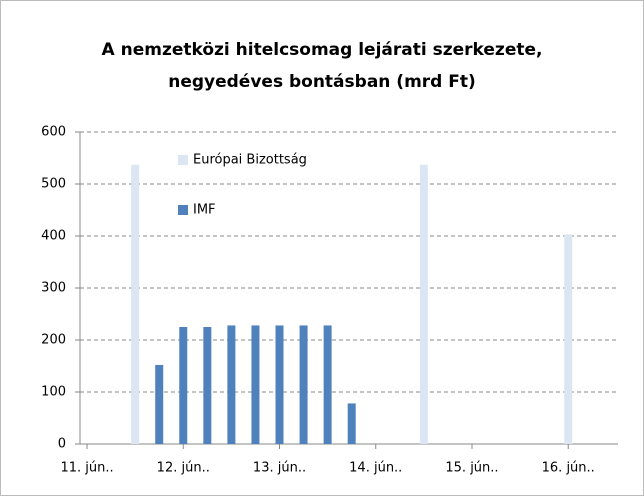 The image size is (644, 496). Describe the element at coordinates (183, 468) in the screenshot. I see `x-tick-label: 12. jún..` at that location.